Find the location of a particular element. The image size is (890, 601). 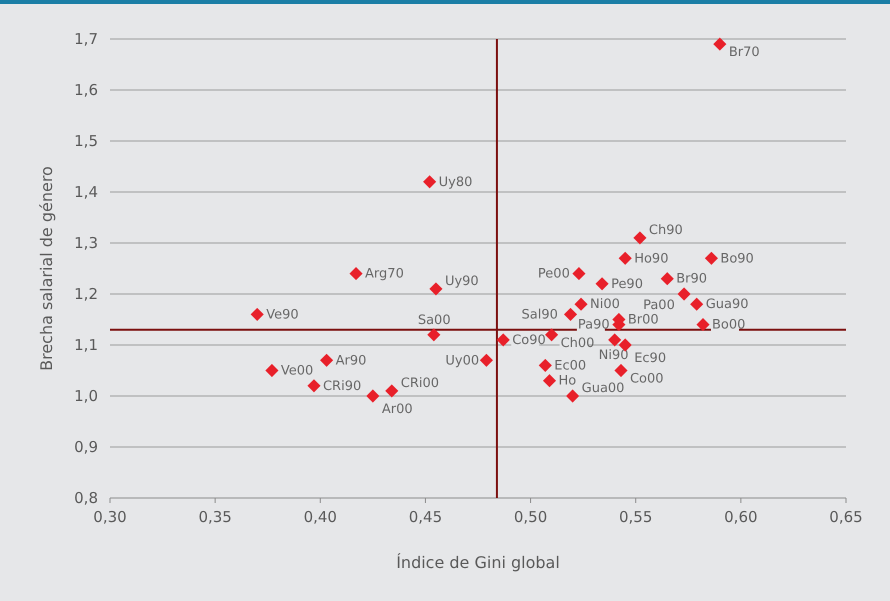

annotation: Br00 is located at coordinates (643, 320).